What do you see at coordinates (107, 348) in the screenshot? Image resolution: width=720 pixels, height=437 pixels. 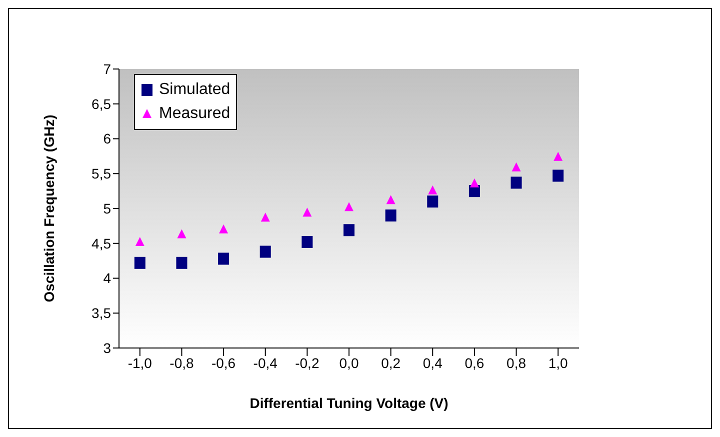 I see `y-tick-label: 3` at bounding box center [107, 348].